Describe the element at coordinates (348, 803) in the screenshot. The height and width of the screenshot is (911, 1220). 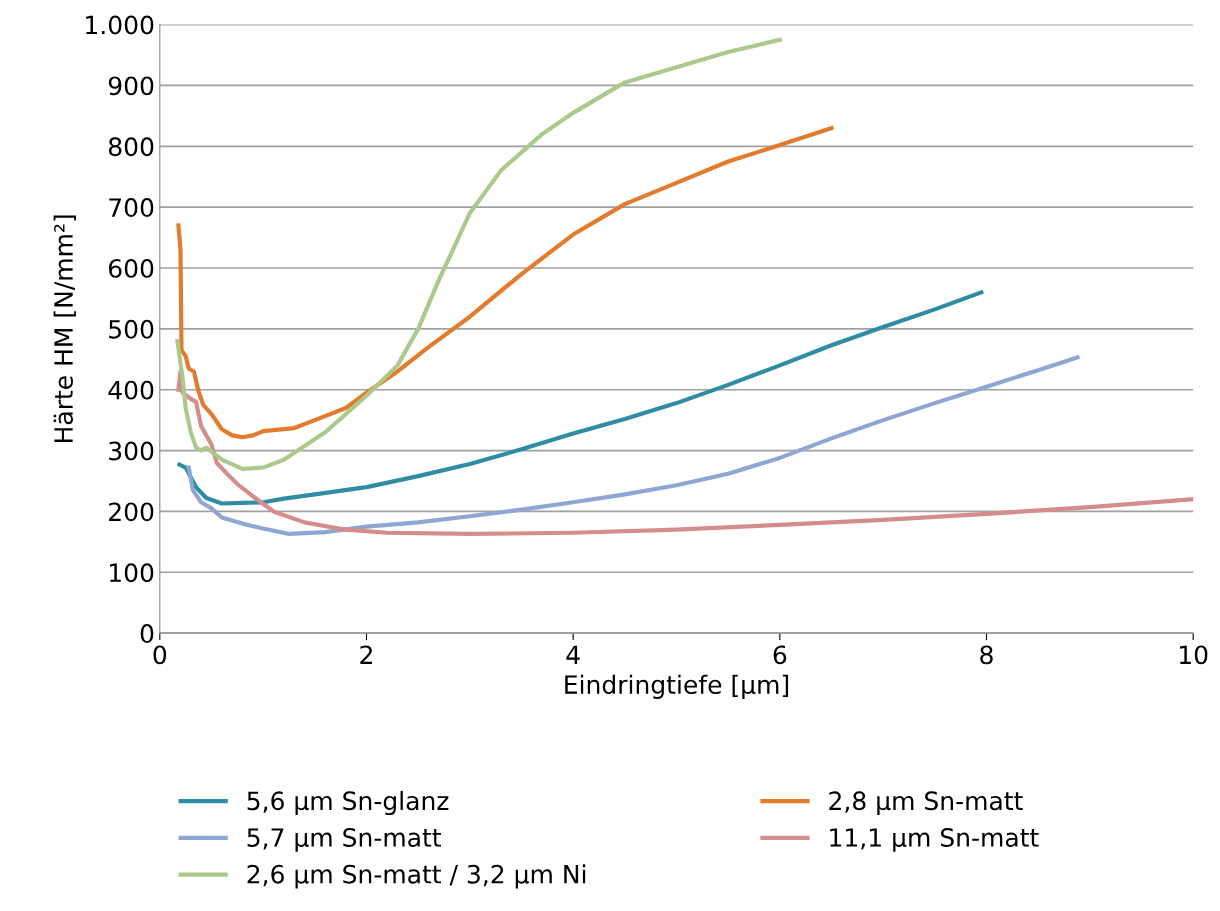
I see `legend-label: 5,6 µm Sn-glanz` at that location.